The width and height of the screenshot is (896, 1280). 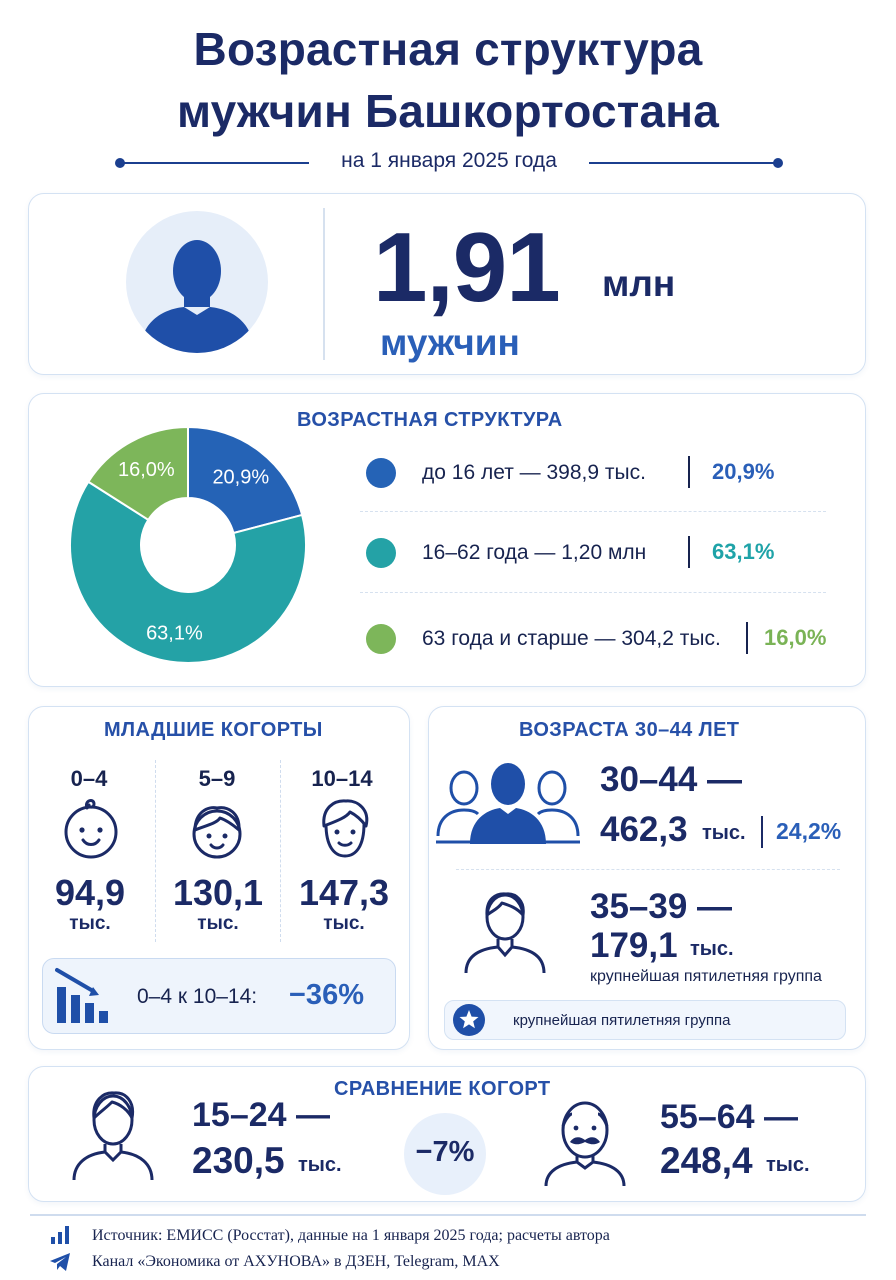 What do you see at coordinates (60, 1262) in the screenshot?
I see `telegram-icon` at bounding box center [60, 1262].